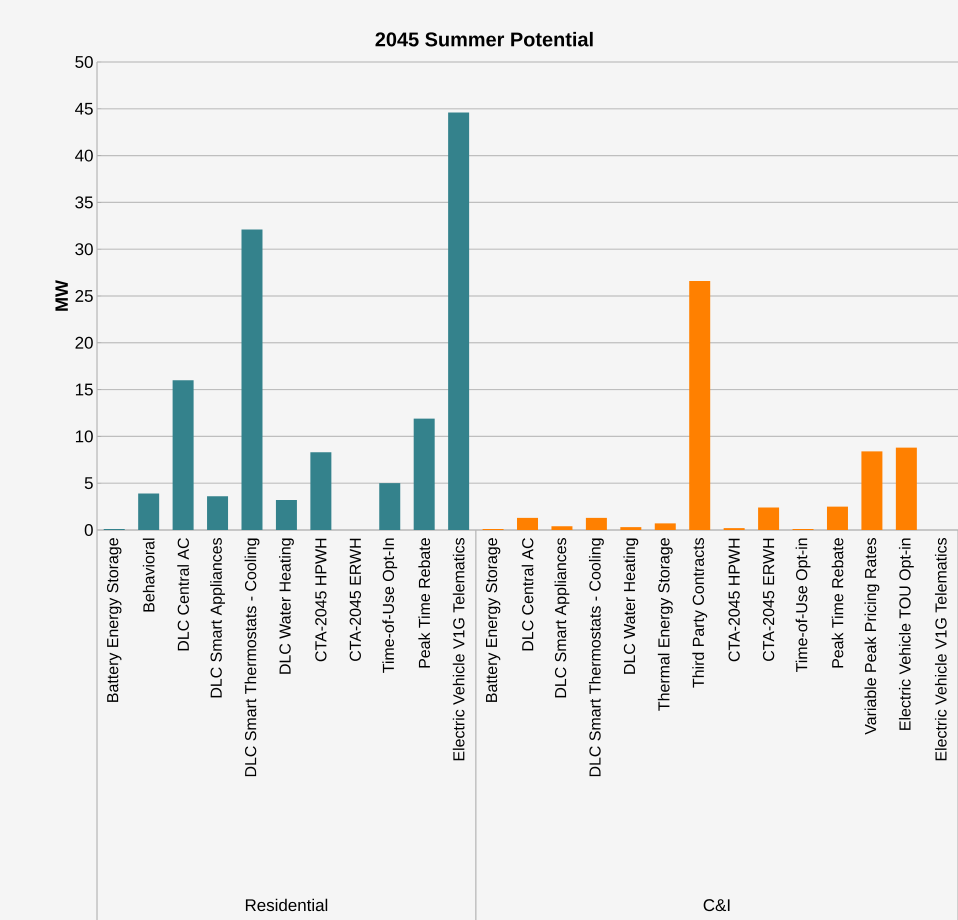 This screenshot has width=958, height=920. What do you see at coordinates (872, 636) in the screenshot?
I see `x-tick-label: Variable Peak Pricing Rates` at bounding box center [872, 636].